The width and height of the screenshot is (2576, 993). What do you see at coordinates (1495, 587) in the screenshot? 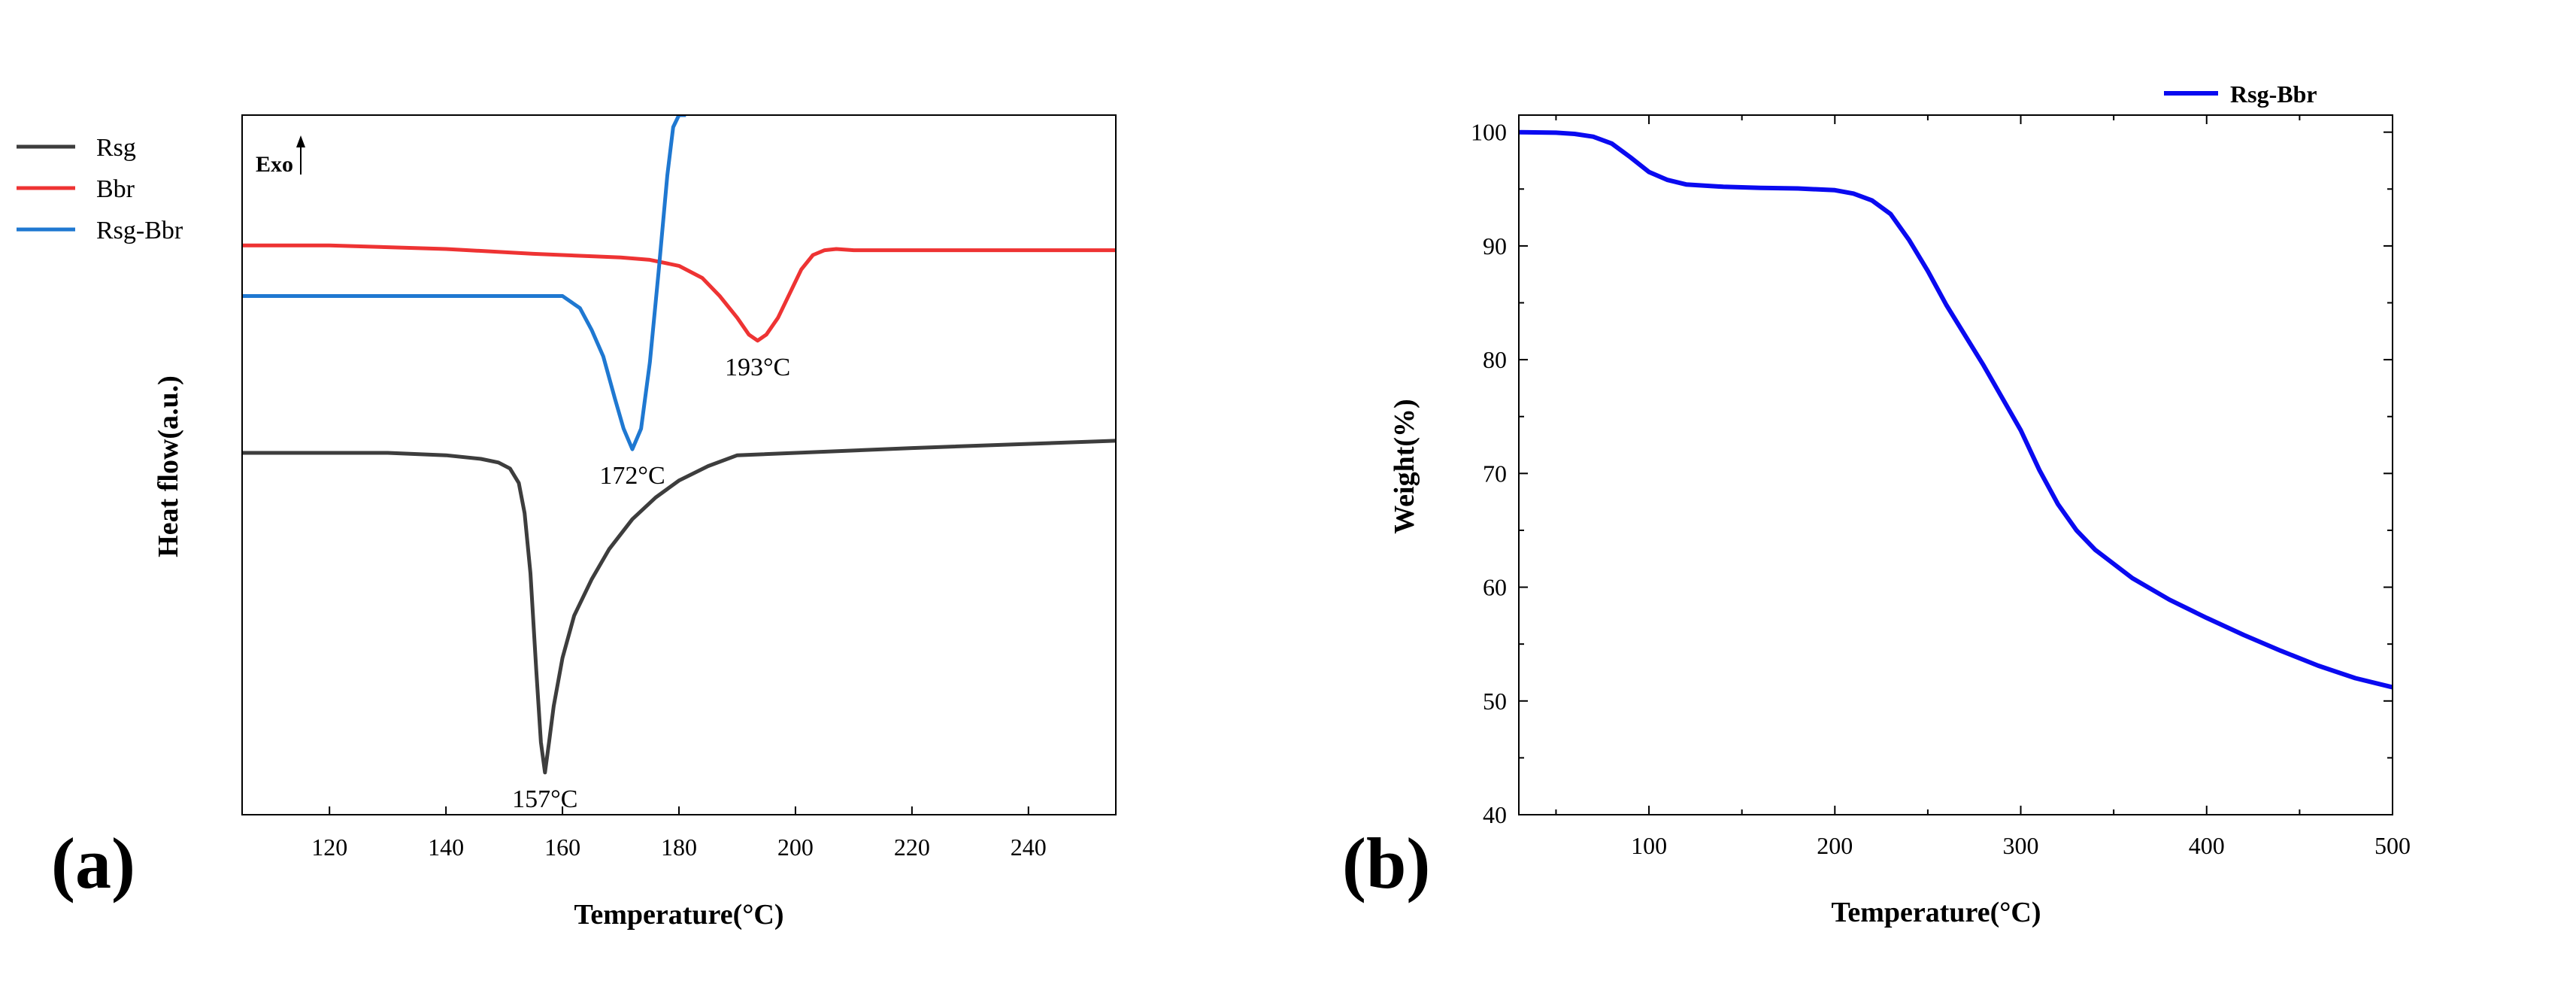
I see `chart-b-y-tick-label: 60` at bounding box center [1495, 587].